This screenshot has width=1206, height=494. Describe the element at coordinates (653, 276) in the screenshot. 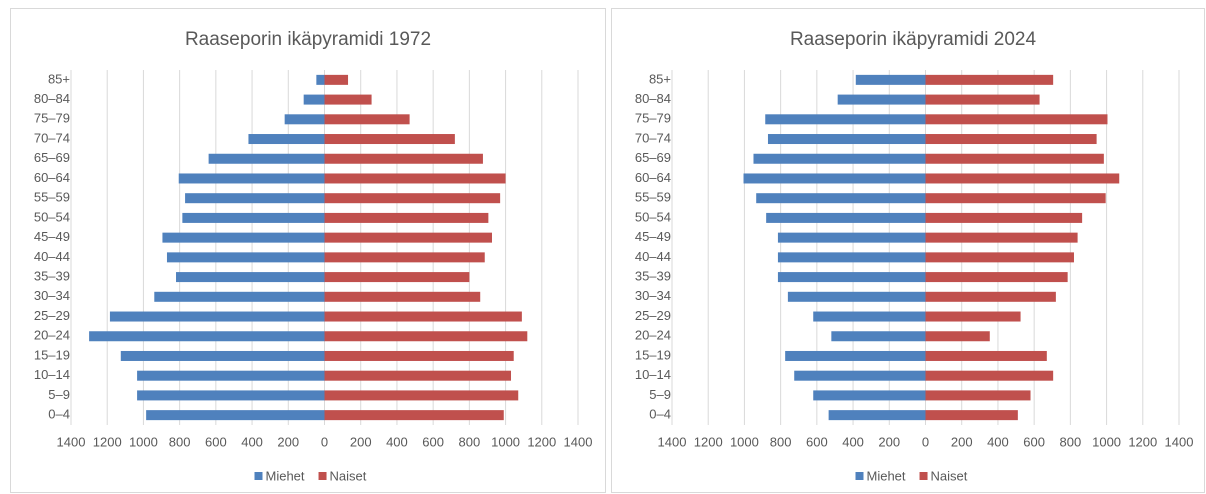

I see `y-tick-label: 35–39` at that location.